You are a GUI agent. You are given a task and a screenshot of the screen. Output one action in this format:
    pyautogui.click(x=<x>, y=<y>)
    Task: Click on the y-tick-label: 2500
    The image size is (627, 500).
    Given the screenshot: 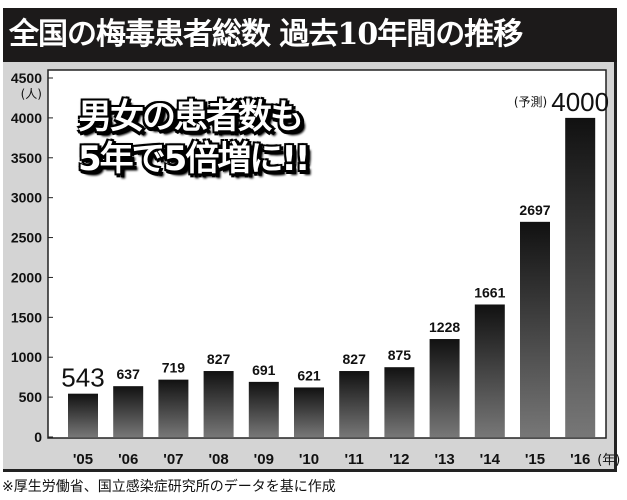 What is the action you would take?
    pyautogui.click(x=26, y=238)
    